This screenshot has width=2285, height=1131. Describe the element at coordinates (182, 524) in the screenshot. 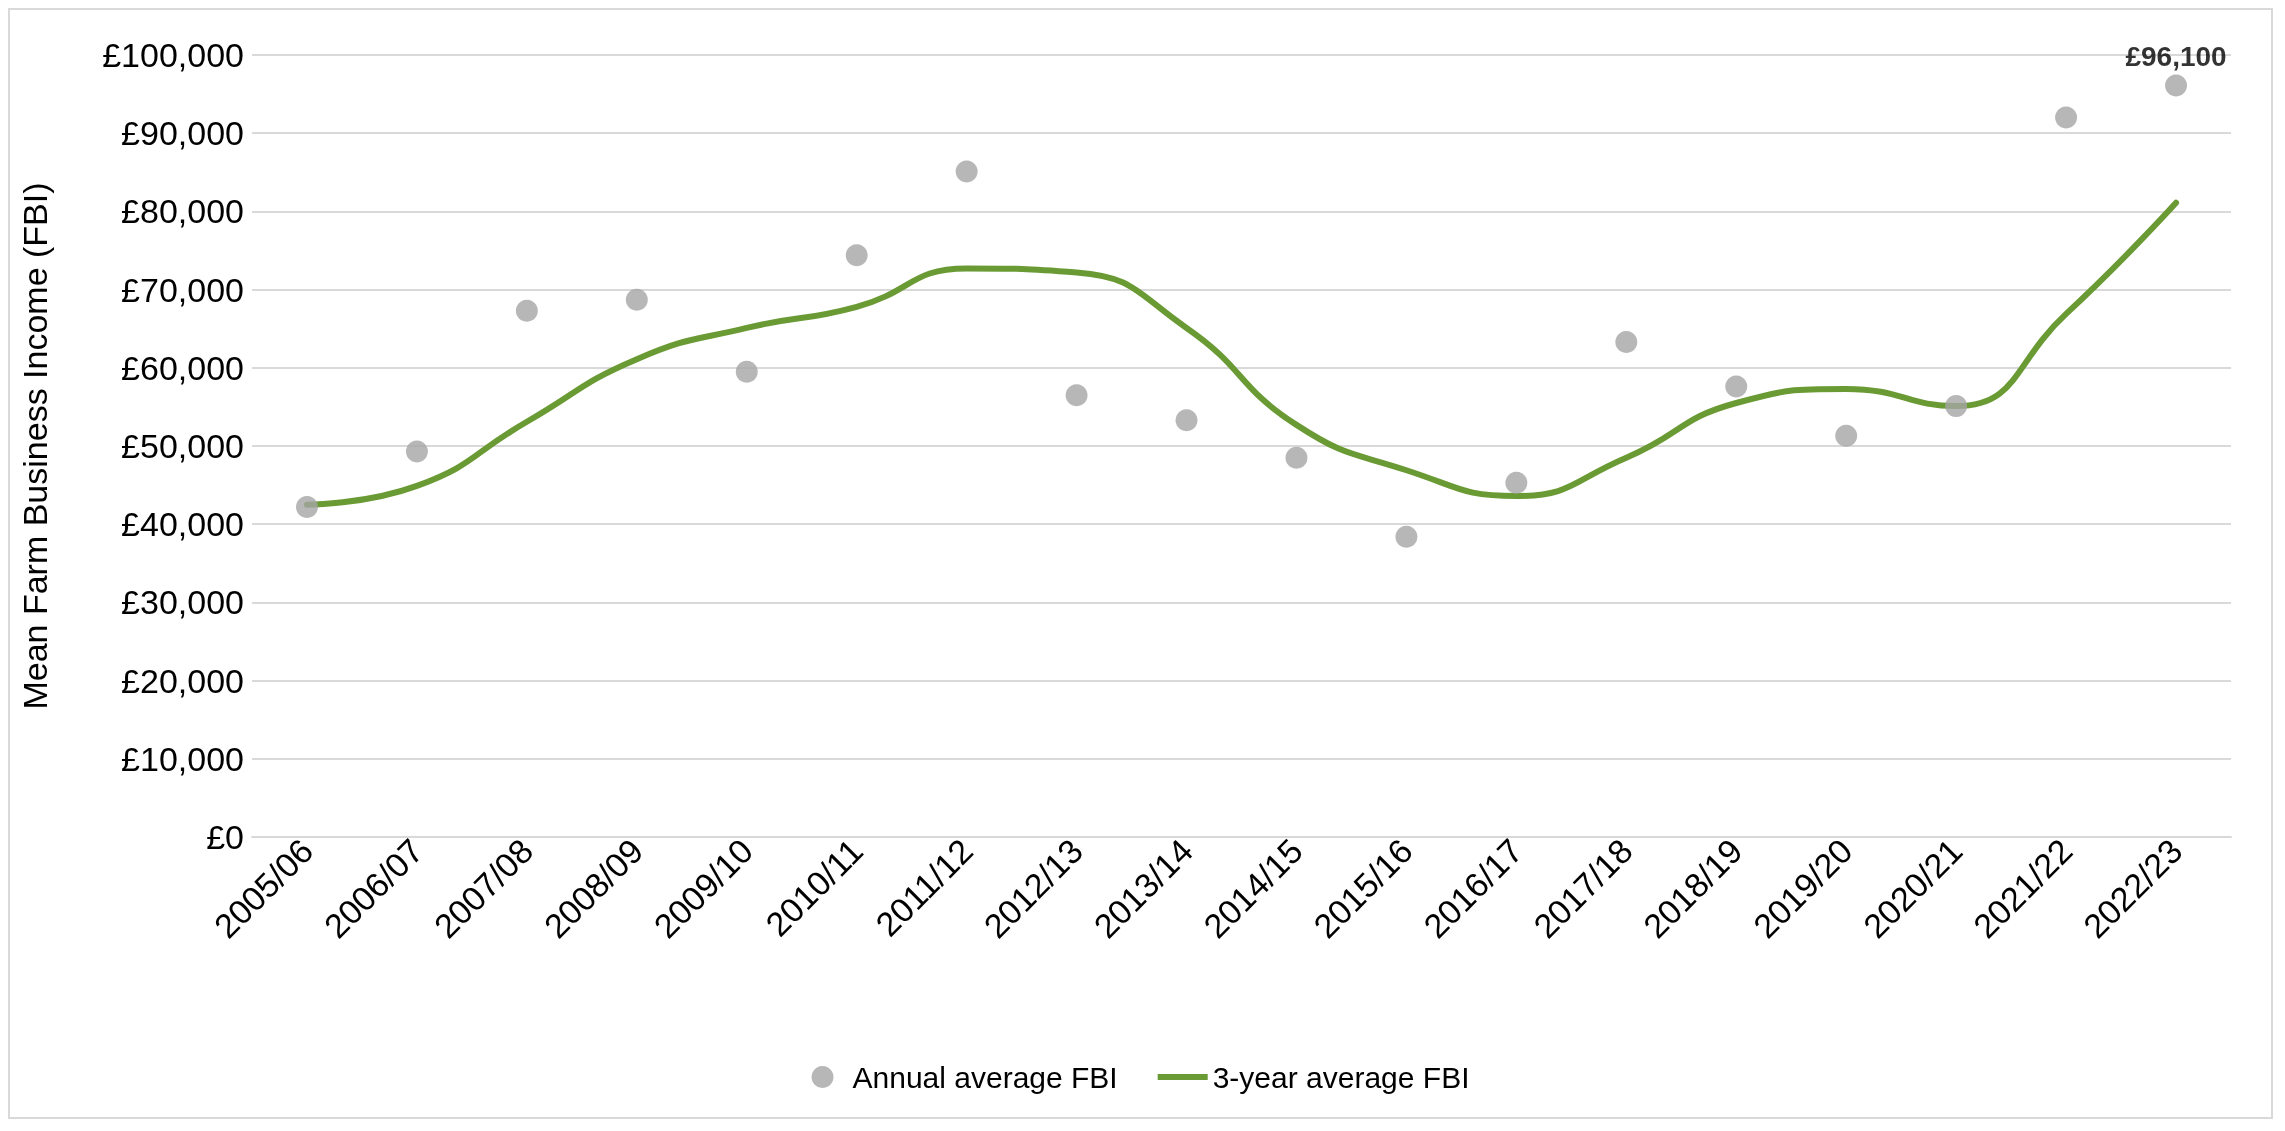

I see `y-tick-label: £40,000` at that location.